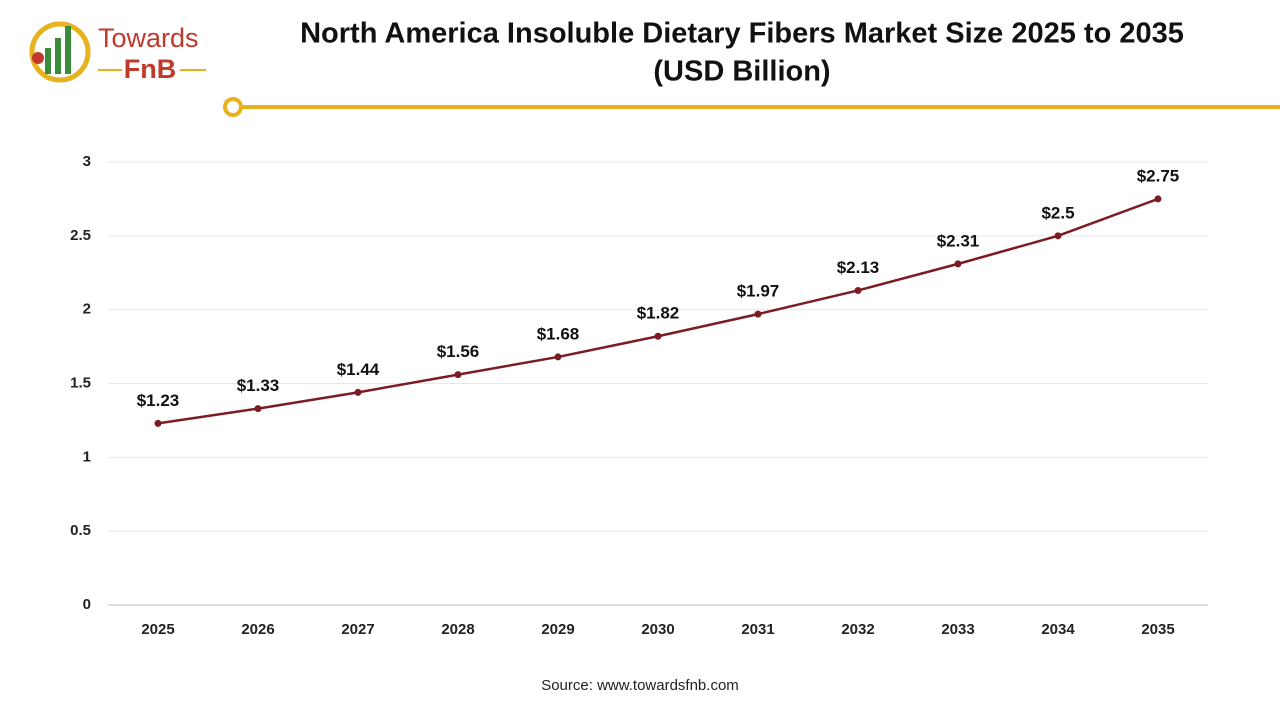  I want to click on logo-text: Towards, so click(148, 38).